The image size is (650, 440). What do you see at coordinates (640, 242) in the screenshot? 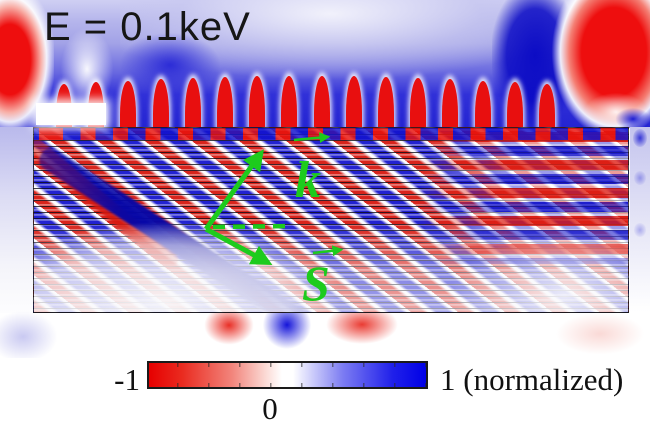
I see `background-right` at bounding box center [640, 242].